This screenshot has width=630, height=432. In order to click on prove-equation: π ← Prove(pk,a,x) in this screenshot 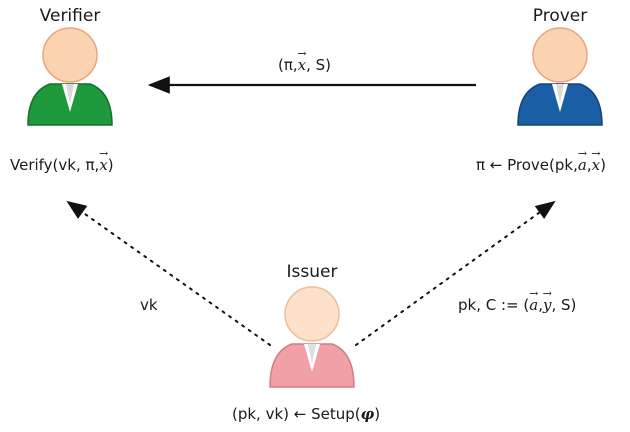, I will do `click(541, 165)`.